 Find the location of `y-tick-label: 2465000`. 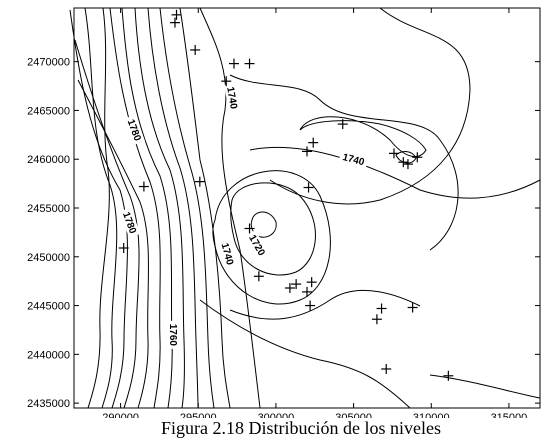

y-tick-label: 2465000 is located at coordinates (48, 111).